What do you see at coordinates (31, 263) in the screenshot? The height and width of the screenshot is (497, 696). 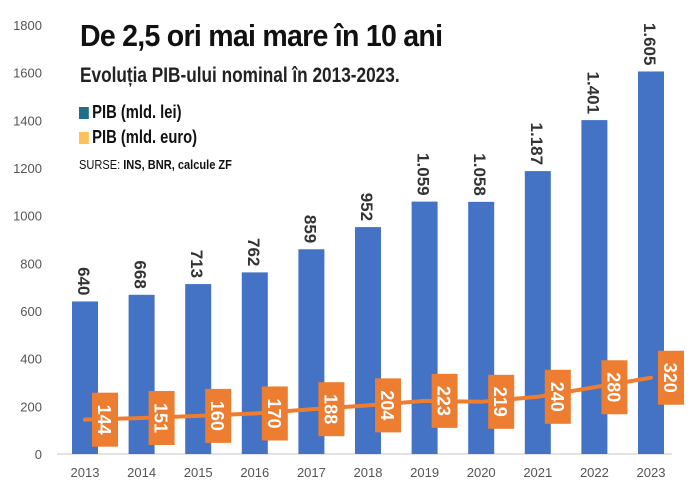 I see `y-tick-label: 800` at bounding box center [31, 263].